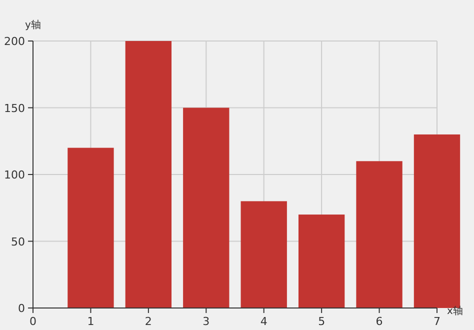 This screenshot has width=474, height=330. Describe the element at coordinates (18, 241) in the screenshot. I see `y-tick-label: 50` at that location.